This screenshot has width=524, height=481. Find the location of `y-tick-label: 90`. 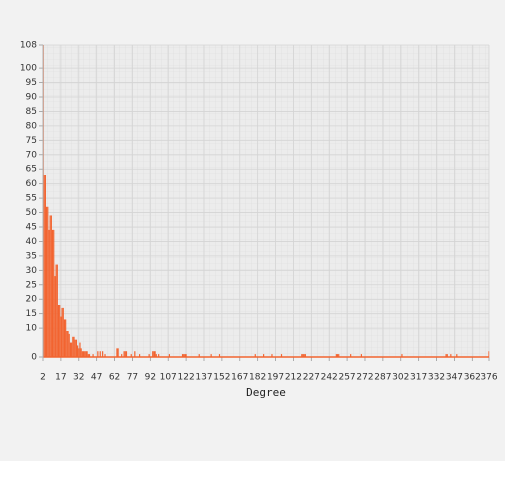

y-tick-label: 90 is located at coordinates (32, 98).